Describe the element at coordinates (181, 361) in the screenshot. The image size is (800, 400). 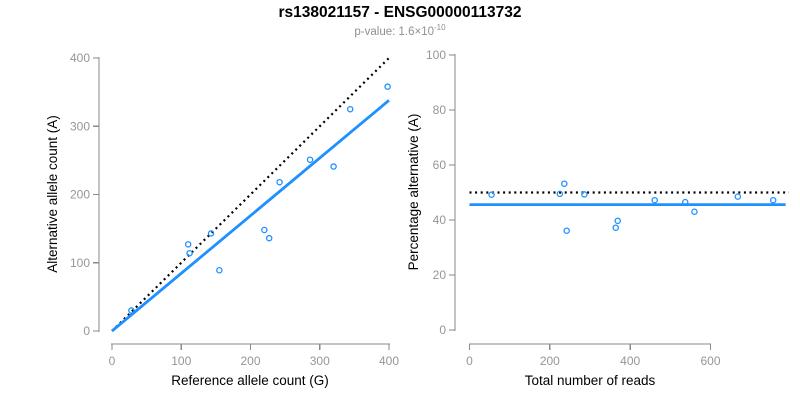
I see `x-tick-label: 100` at that location.